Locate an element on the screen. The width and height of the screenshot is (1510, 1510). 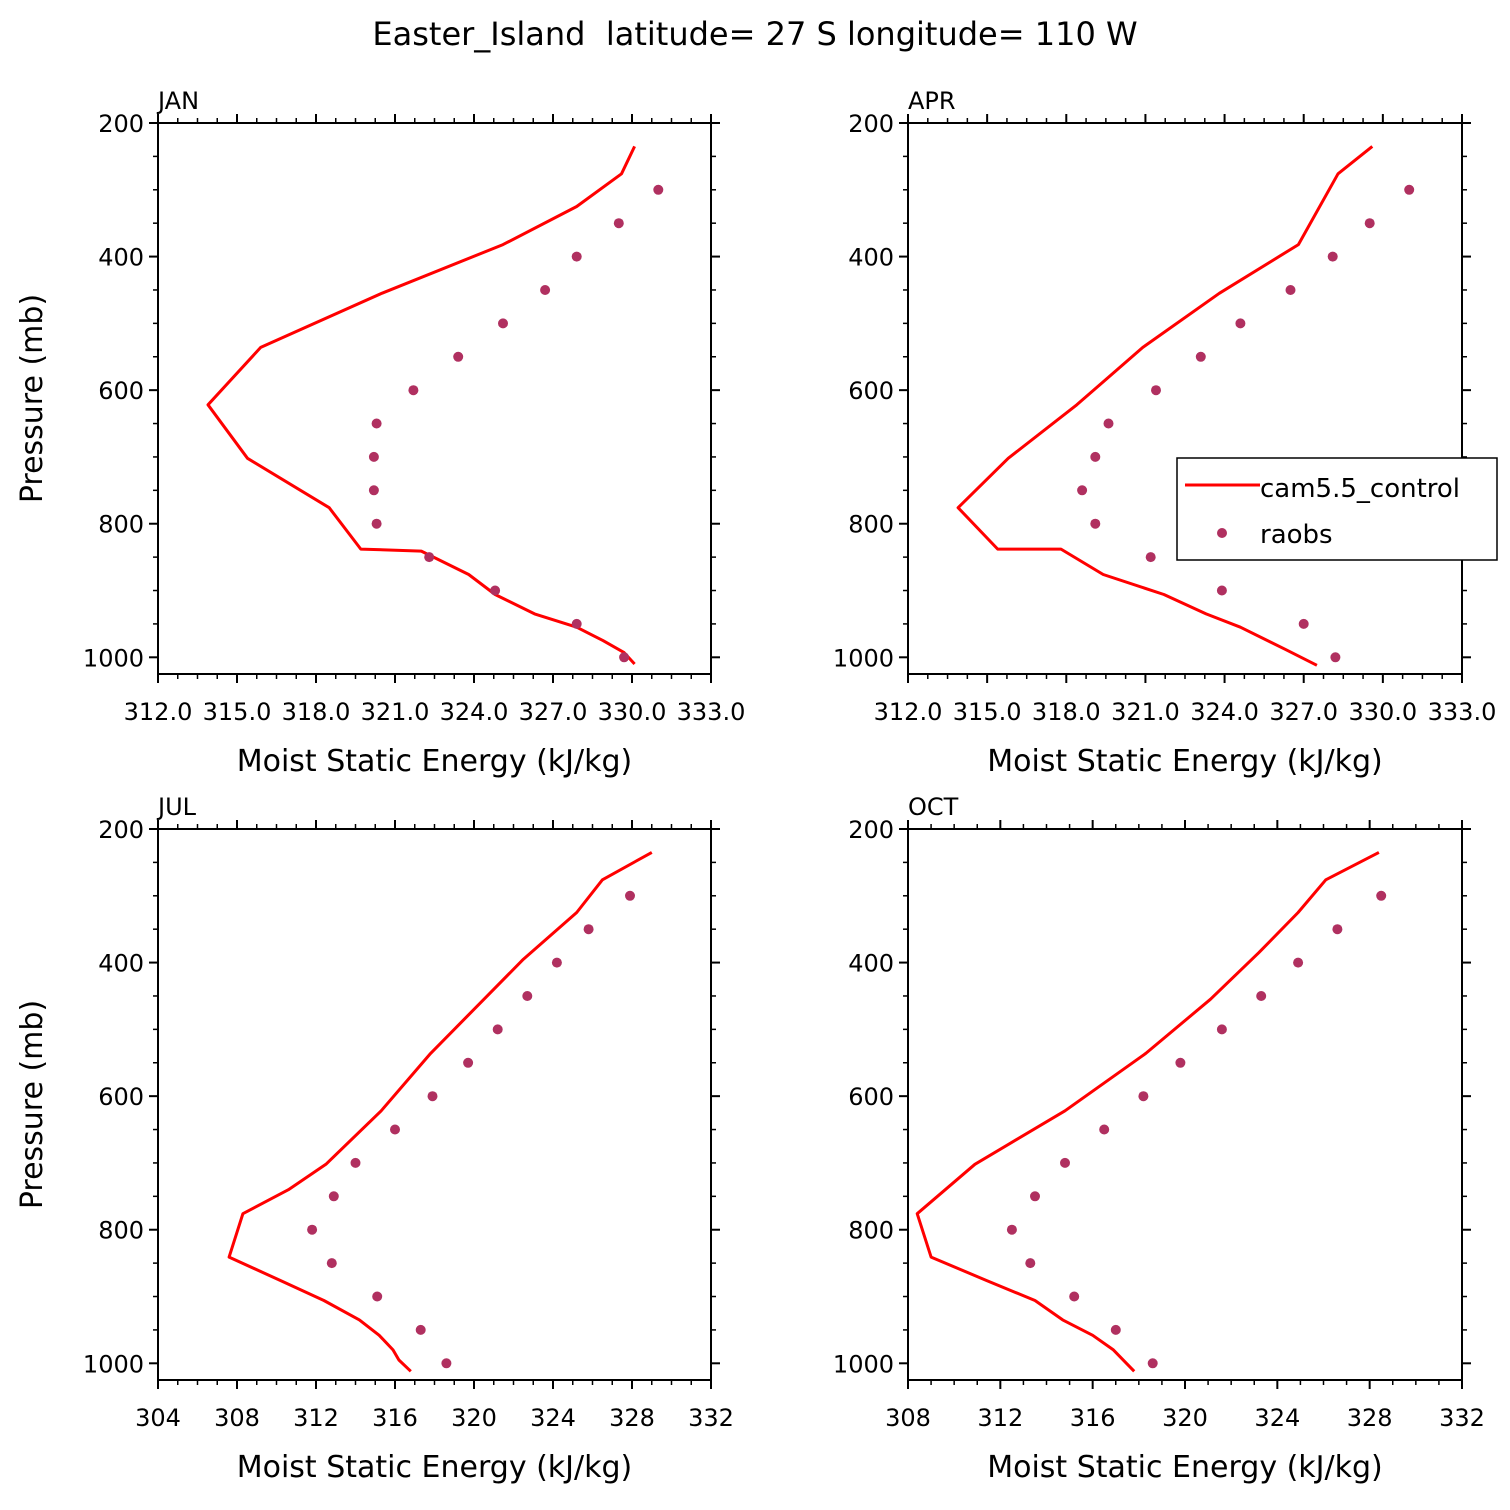
x-tick-label: 316 is located at coordinates (1093, 1418).